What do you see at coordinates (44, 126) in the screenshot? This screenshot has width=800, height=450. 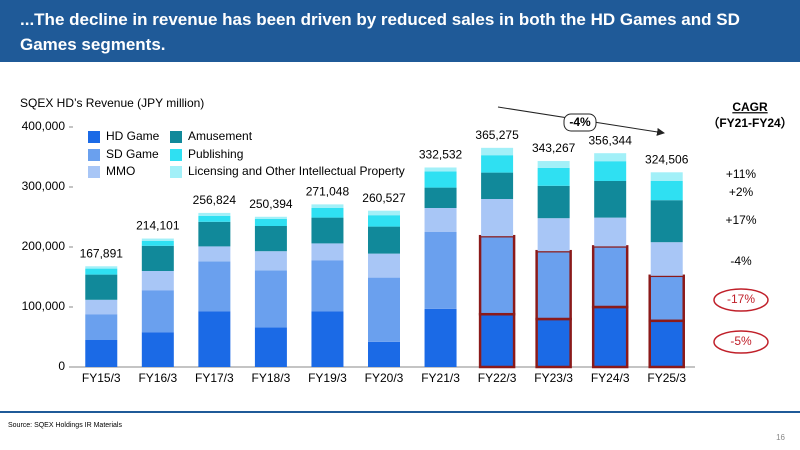 I see `y-tick-label: 400,000` at bounding box center [44, 126].